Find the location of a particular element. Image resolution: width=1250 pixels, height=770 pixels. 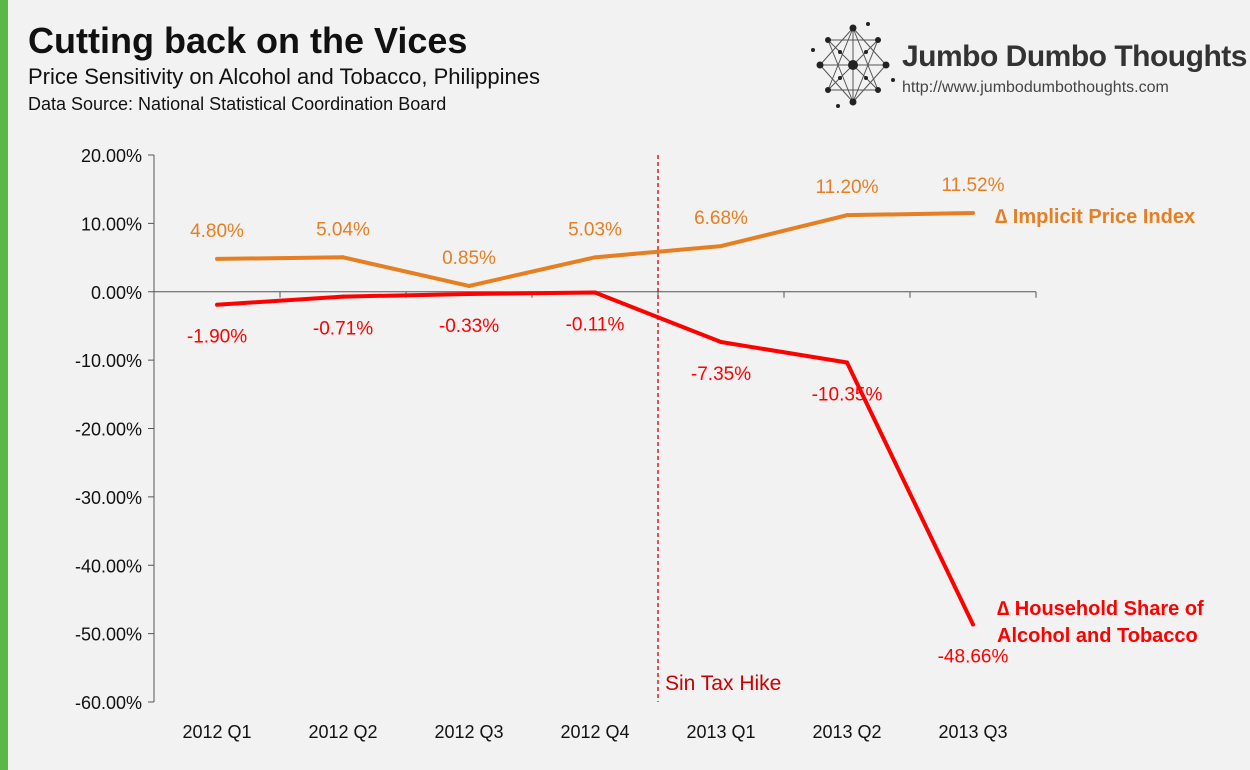

y-tick-label: -60.00% is located at coordinates (108, 703).